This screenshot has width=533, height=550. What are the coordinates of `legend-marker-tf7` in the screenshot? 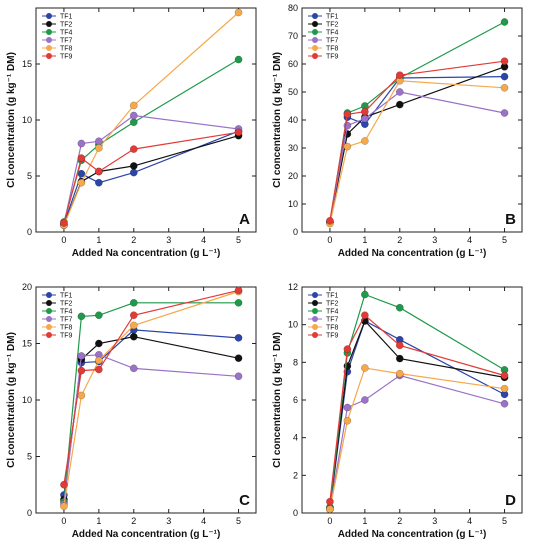 It's located at (49, 40).